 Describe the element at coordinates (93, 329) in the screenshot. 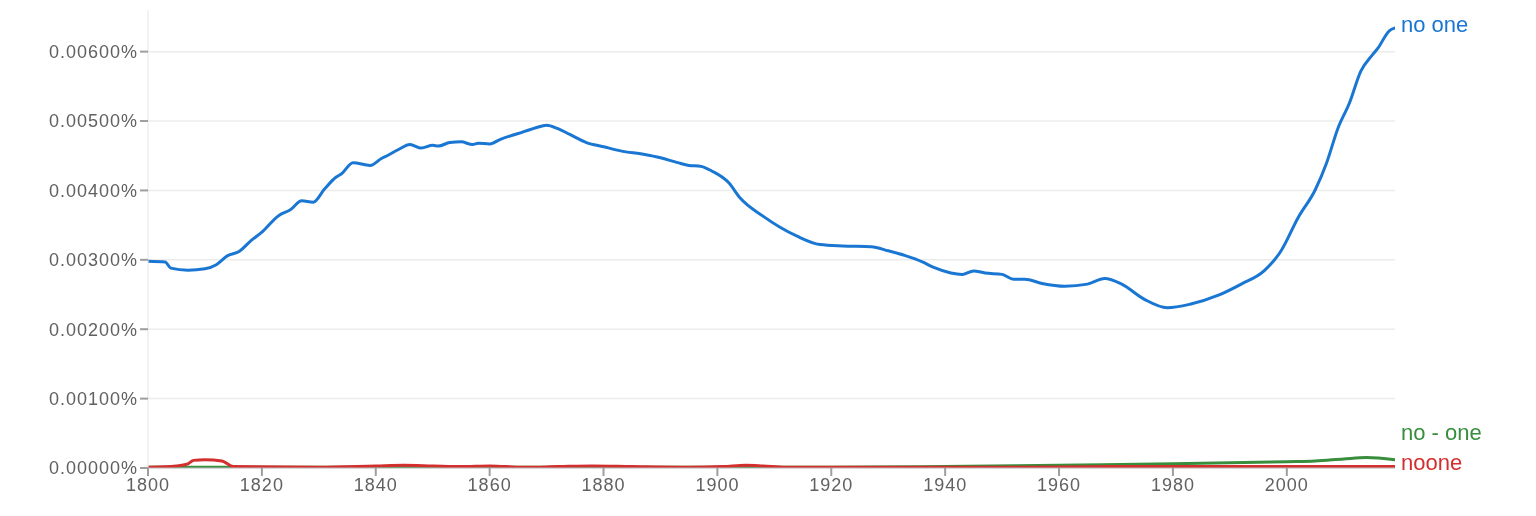

I see `y-tick-label: 0.00200%` at that location.